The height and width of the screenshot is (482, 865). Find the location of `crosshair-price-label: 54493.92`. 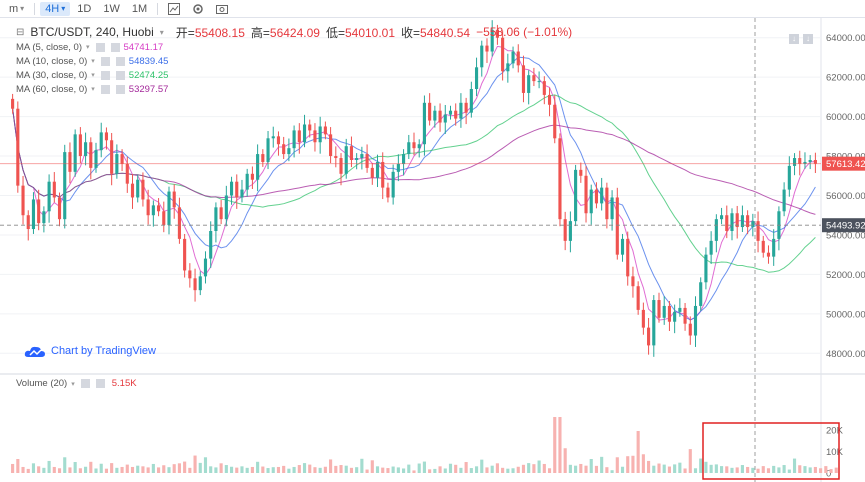

crosshair-price-label: 54493.92 is located at coordinates (845, 226).